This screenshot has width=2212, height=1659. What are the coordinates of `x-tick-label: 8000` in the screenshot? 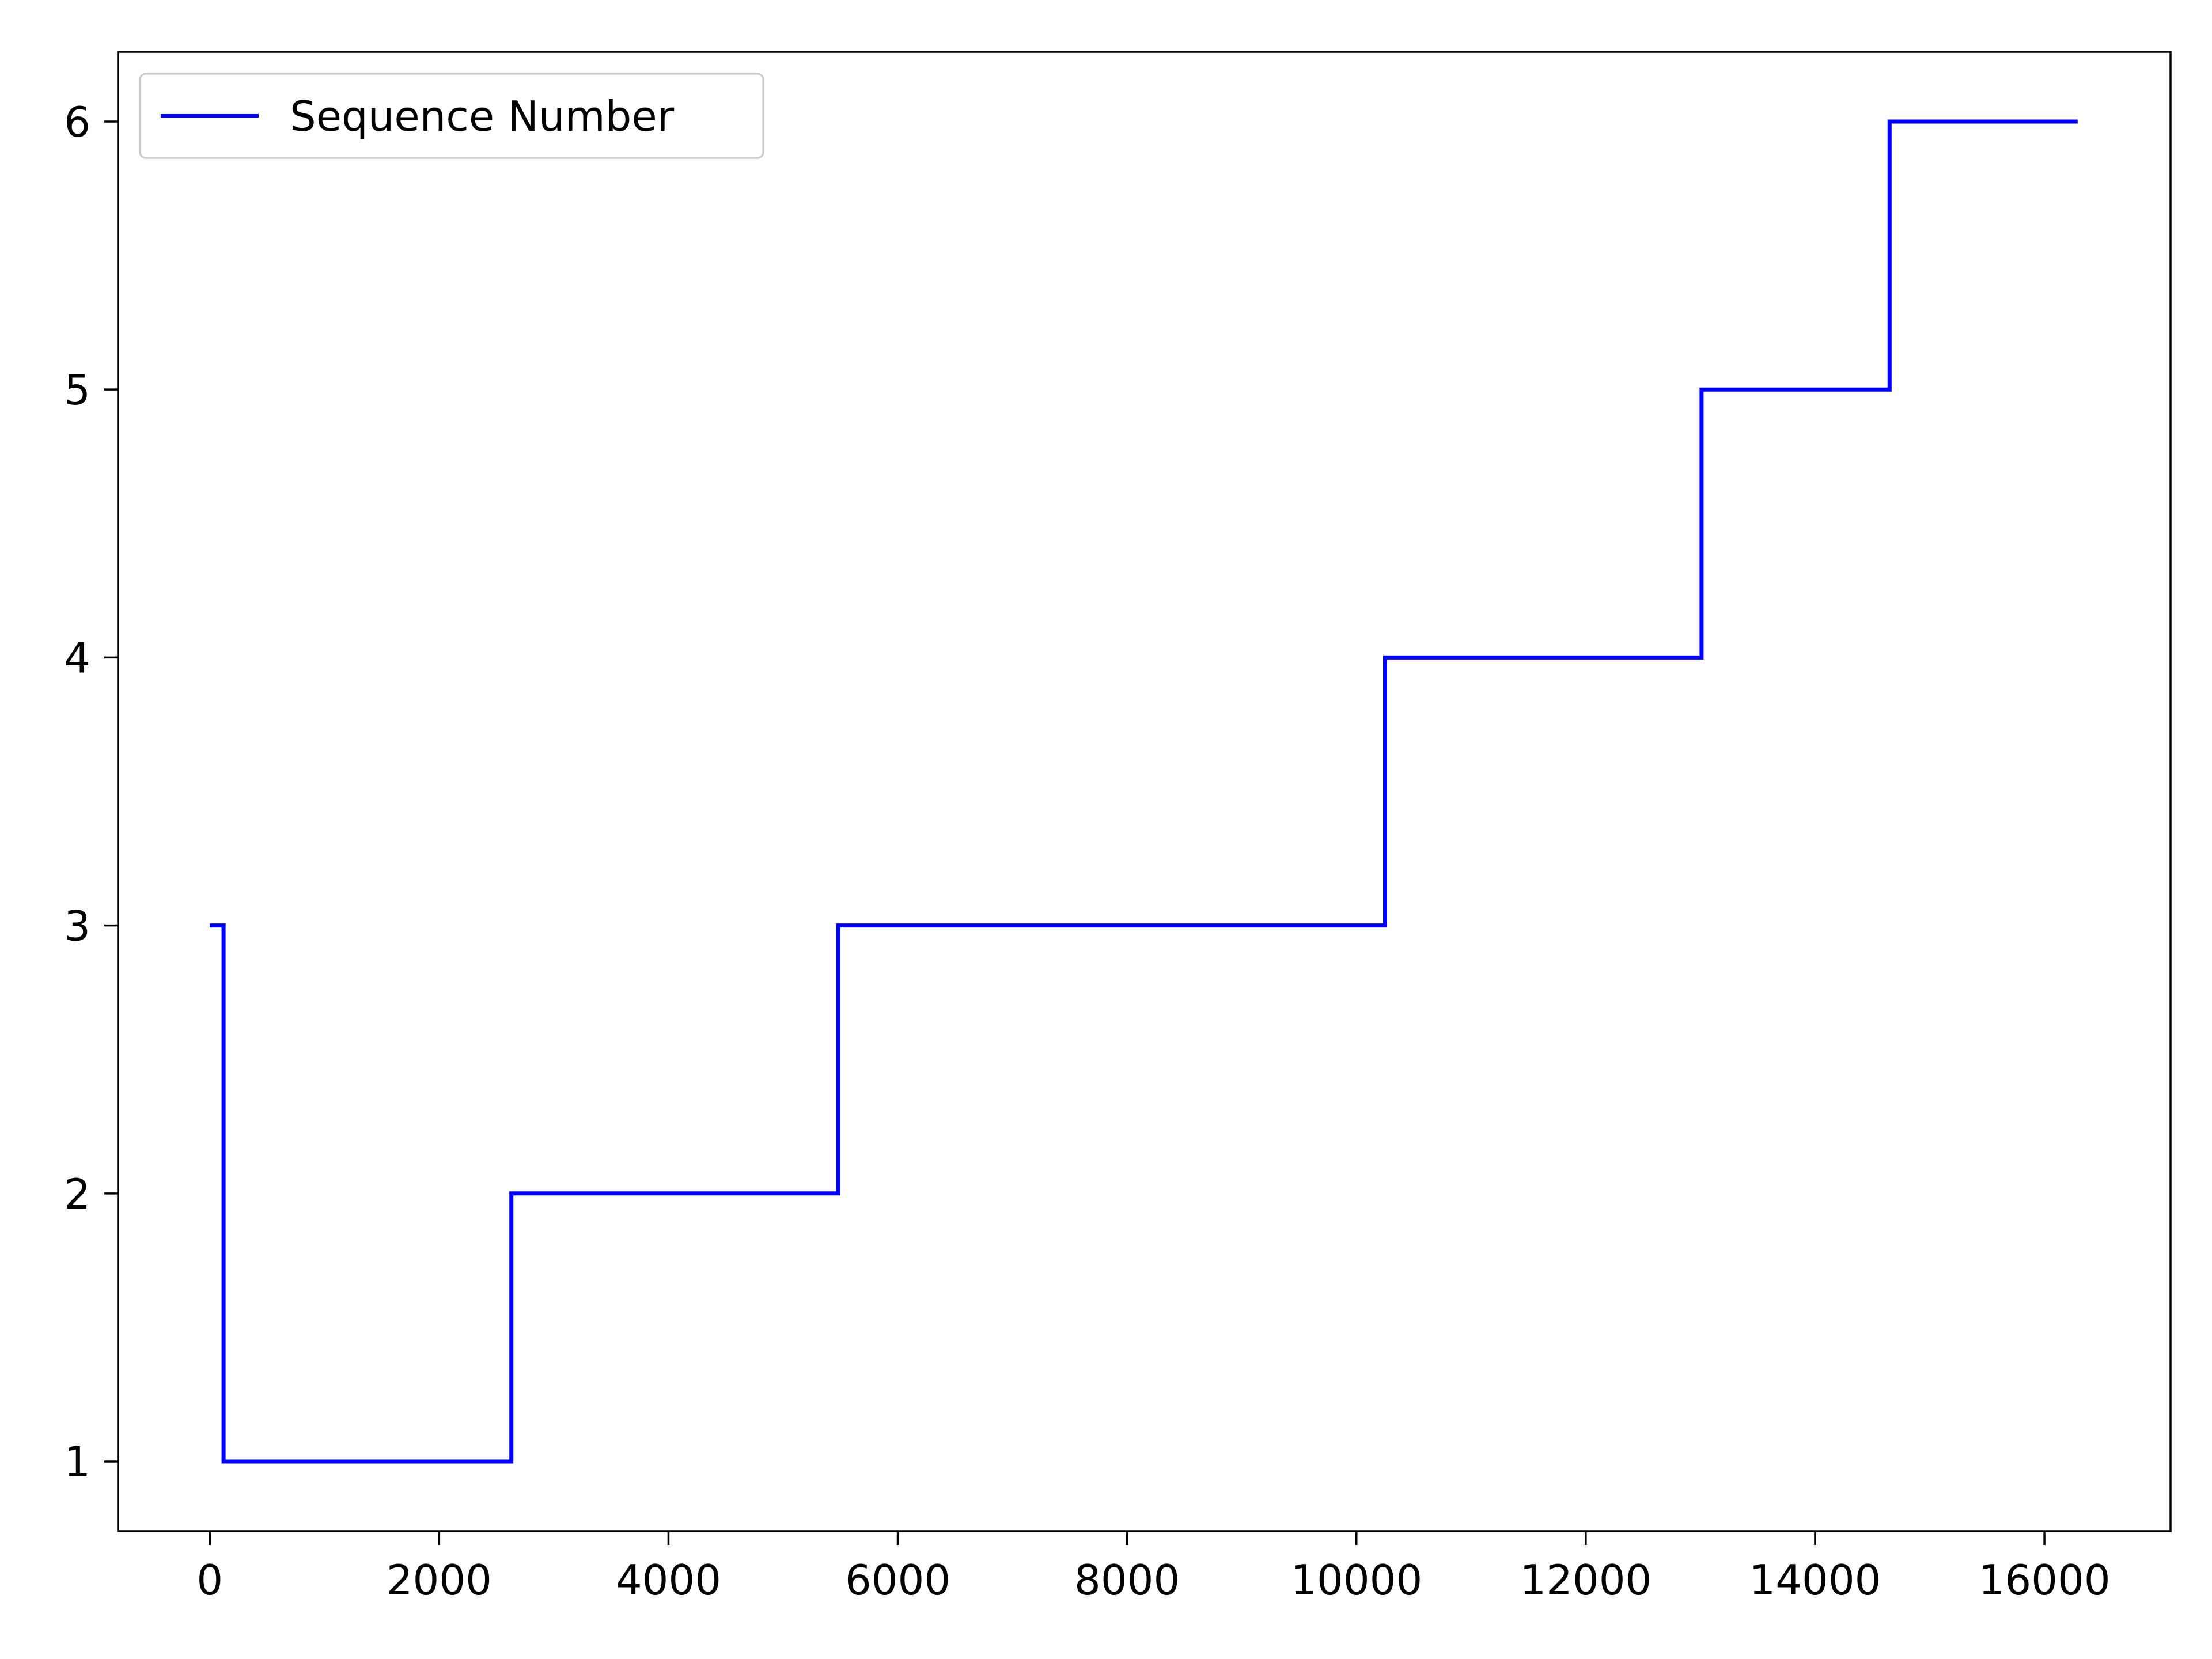 It's located at (1127, 1580).